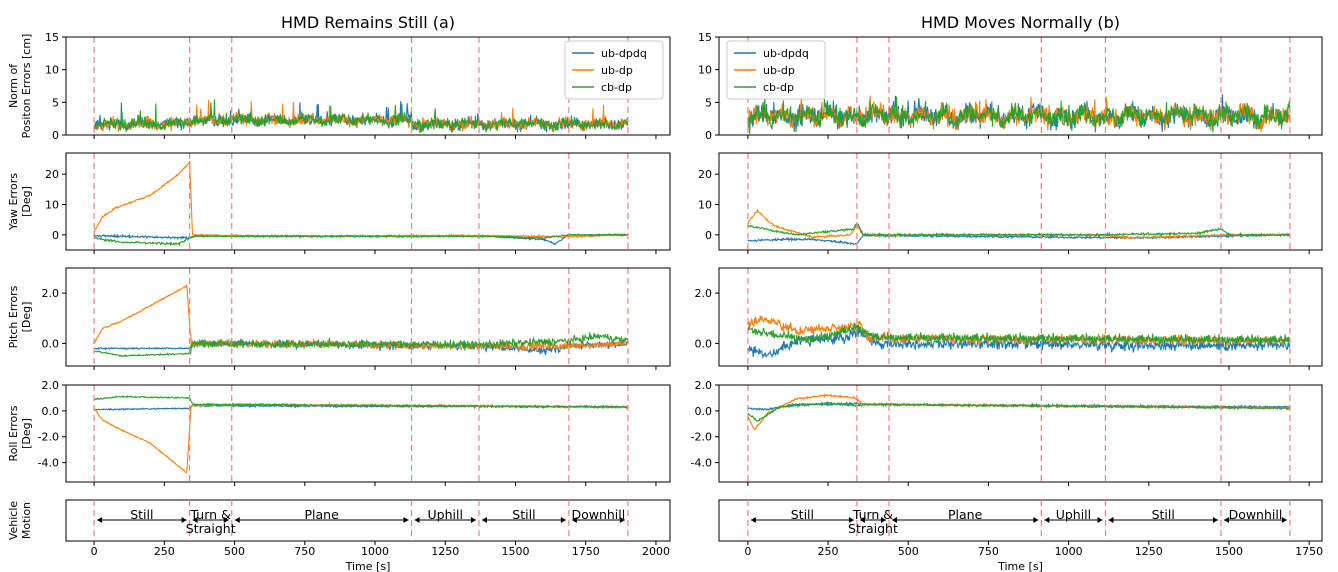 The height and width of the screenshot is (572, 1338). What do you see at coordinates (13, 521) in the screenshot?
I see `motion-row-label: Vehicle` at bounding box center [13, 521].